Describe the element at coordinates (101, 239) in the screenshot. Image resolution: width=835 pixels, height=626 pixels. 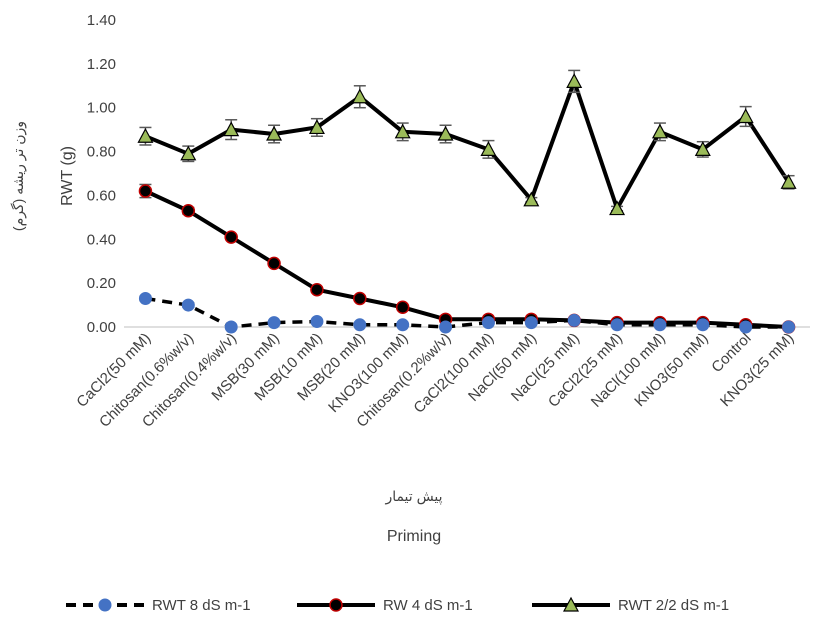
I see `y-tick-label: 0.40` at that location.